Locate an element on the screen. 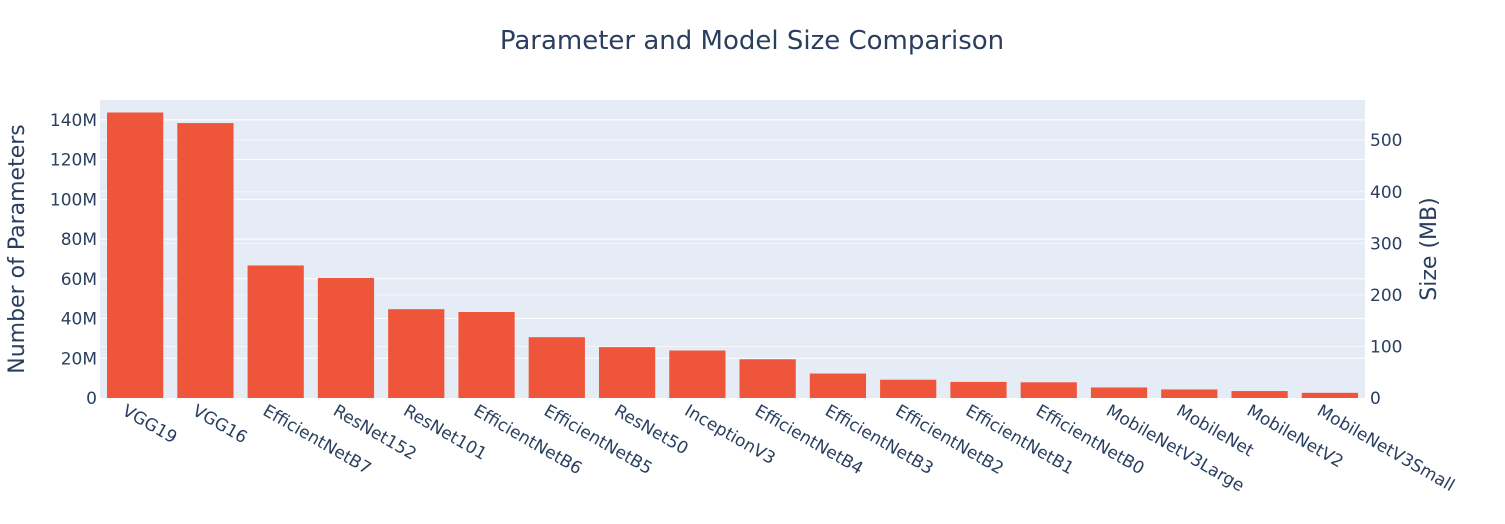 This screenshot has height=524, width=1505. y-tick-label: 0 is located at coordinates (91, 399).